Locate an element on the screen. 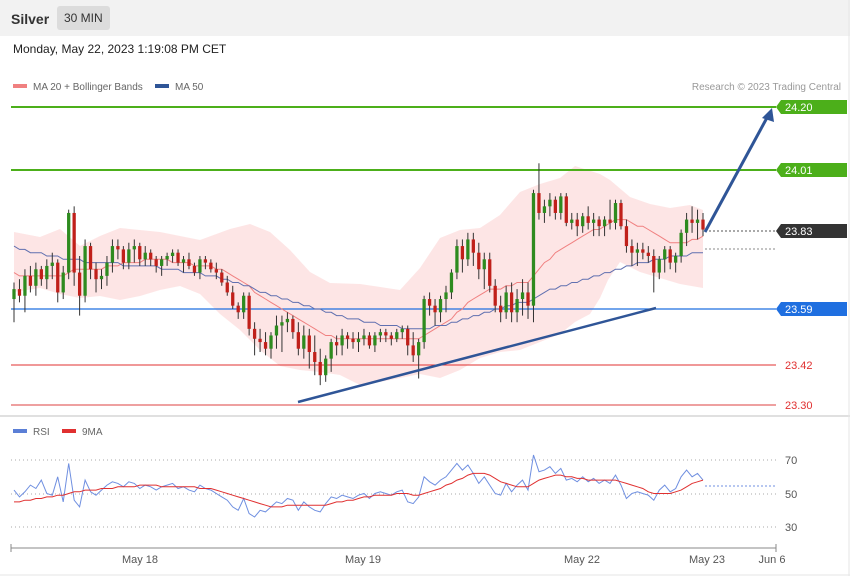 The height and width of the screenshot is (576, 850). level-label-23-30: 23.30 is located at coordinates (799, 406).